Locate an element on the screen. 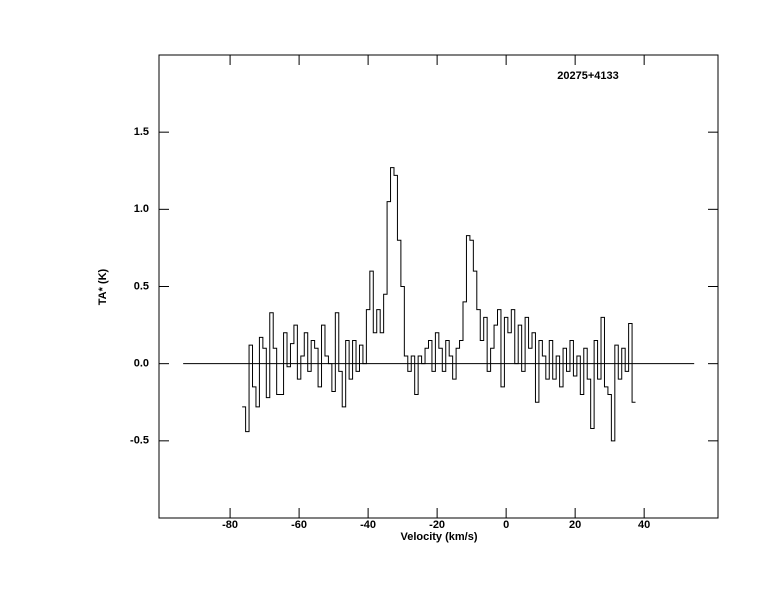 This screenshot has width=774, height=612. y-tick-label: 1.0 is located at coordinates (141, 209).